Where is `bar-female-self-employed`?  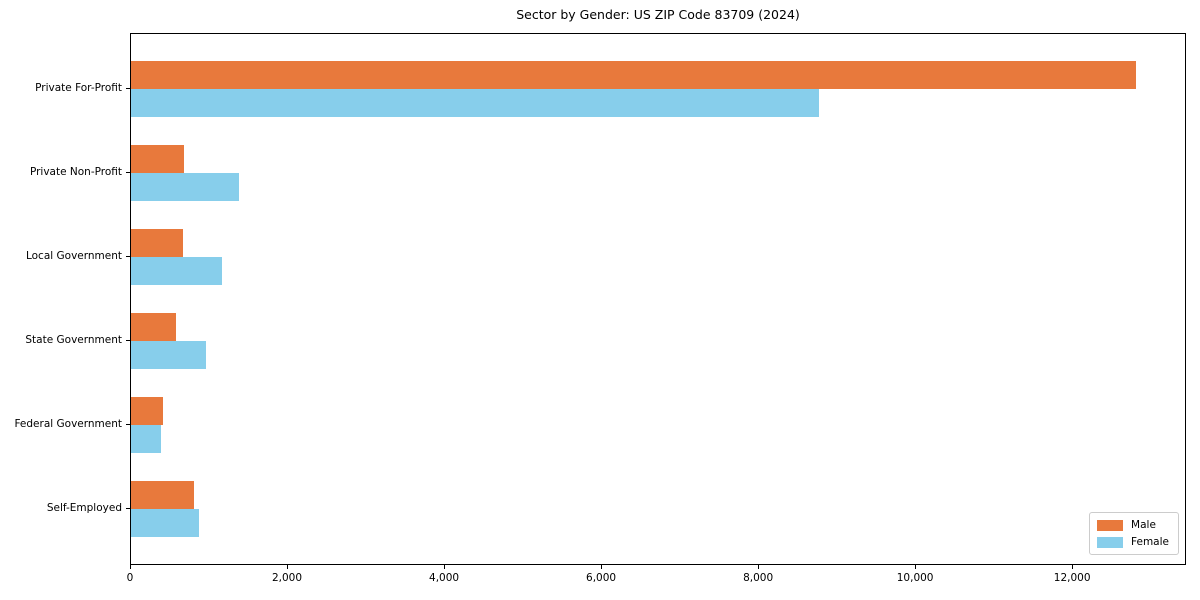 bar-female-self-employed is located at coordinates (165, 523).